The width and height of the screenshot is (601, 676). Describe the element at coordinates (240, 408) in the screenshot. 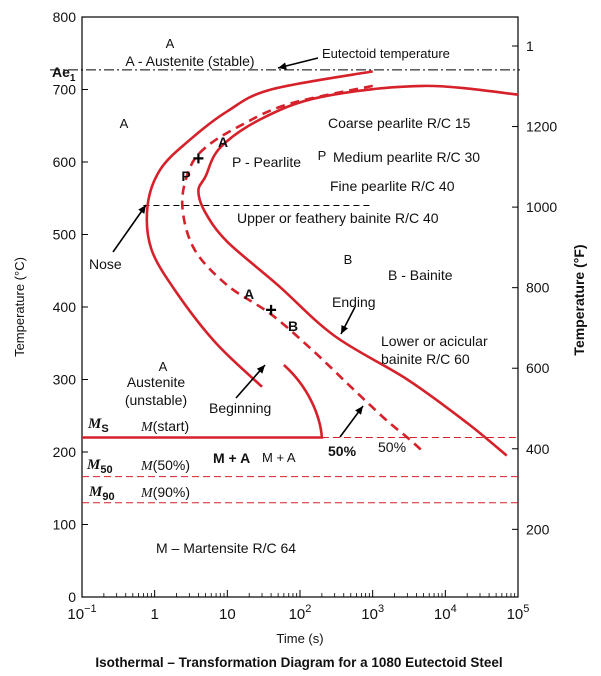

I see `label-beginning: Beginning` at that location.